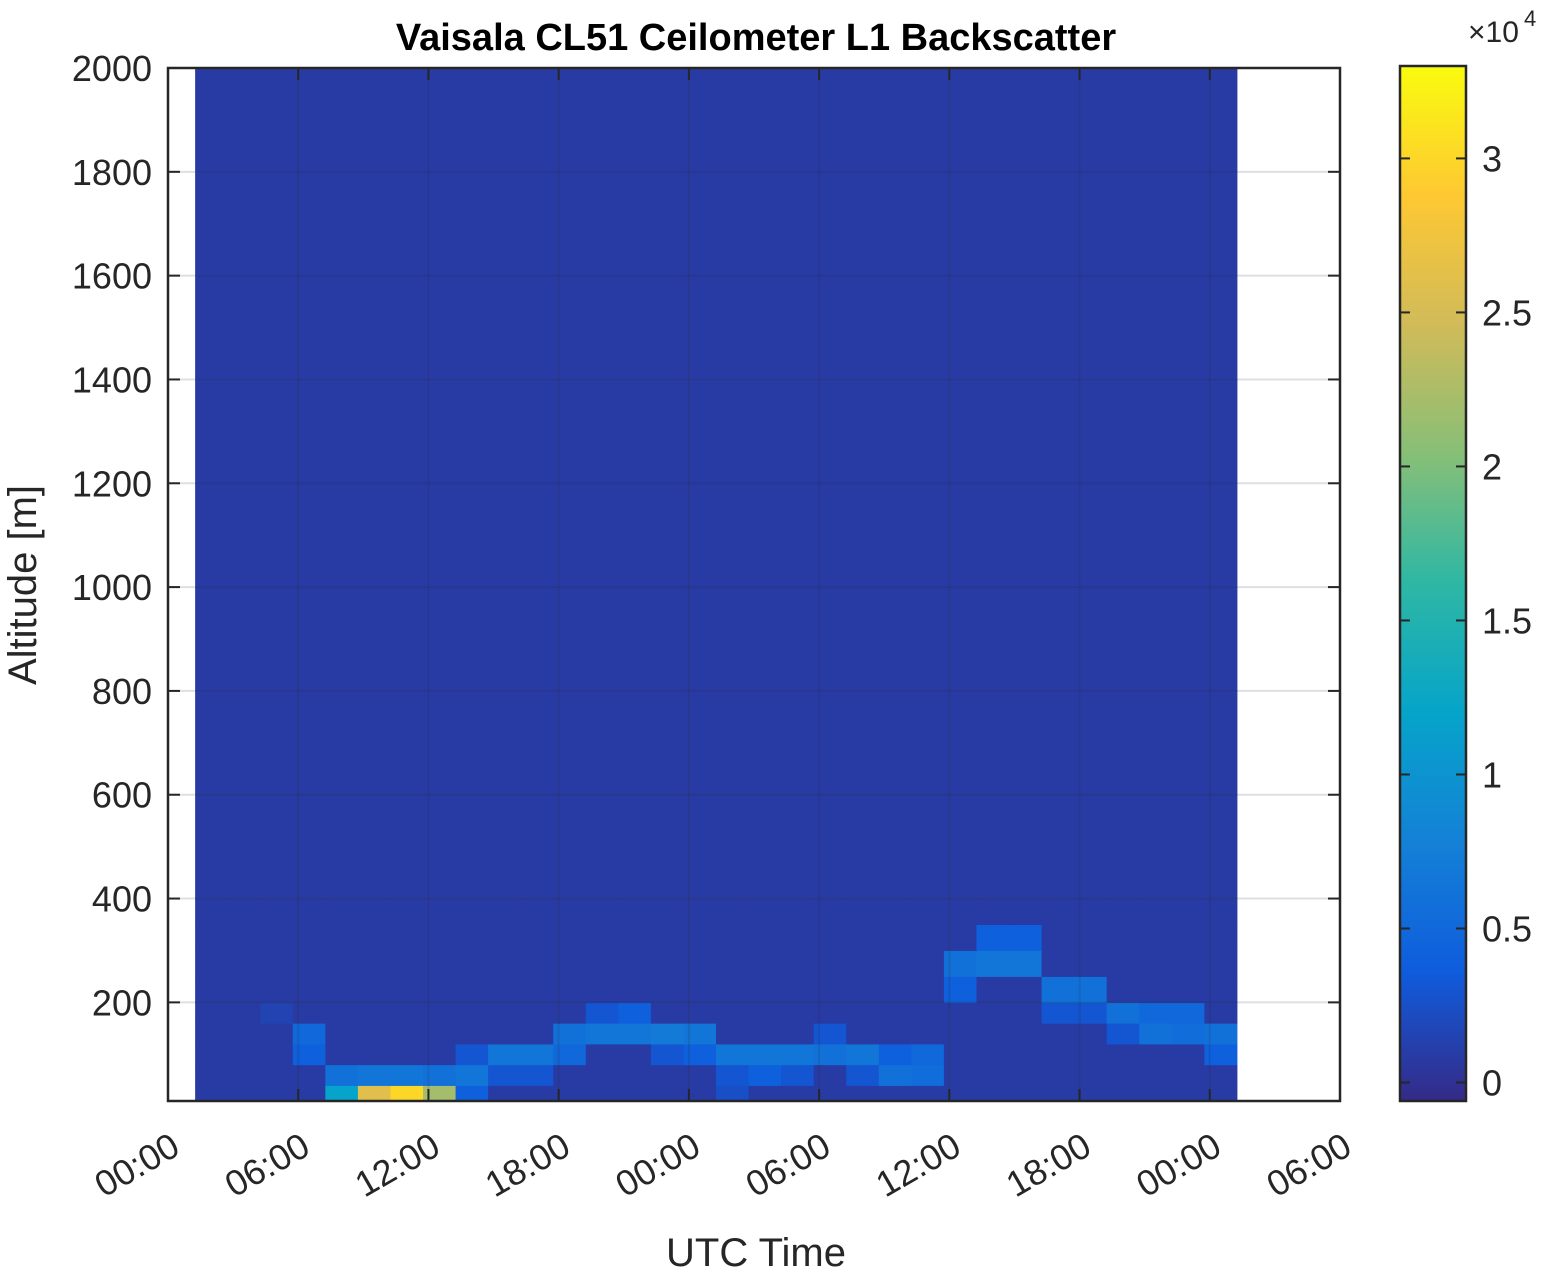 The height and width of the screenshot is (1272, 1556). What do you see at coordinates (788, 1164) in the screenshot?
I see `x-tick-label: 06:00` at bounding box center [788, 1164].